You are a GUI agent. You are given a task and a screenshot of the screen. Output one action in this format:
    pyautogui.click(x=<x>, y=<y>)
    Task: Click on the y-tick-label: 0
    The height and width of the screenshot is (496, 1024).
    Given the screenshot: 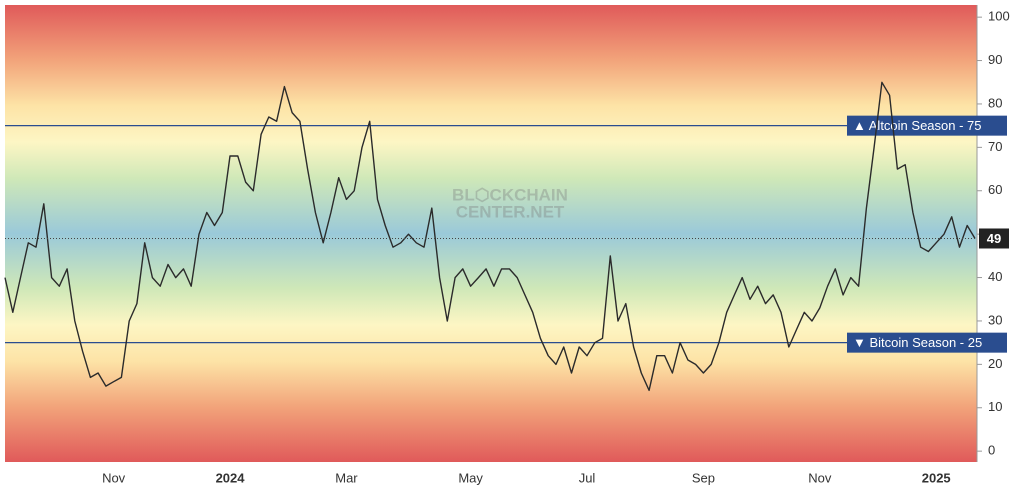 What is the action you would take?
    pyautogui.click(x=991, y=450)
    